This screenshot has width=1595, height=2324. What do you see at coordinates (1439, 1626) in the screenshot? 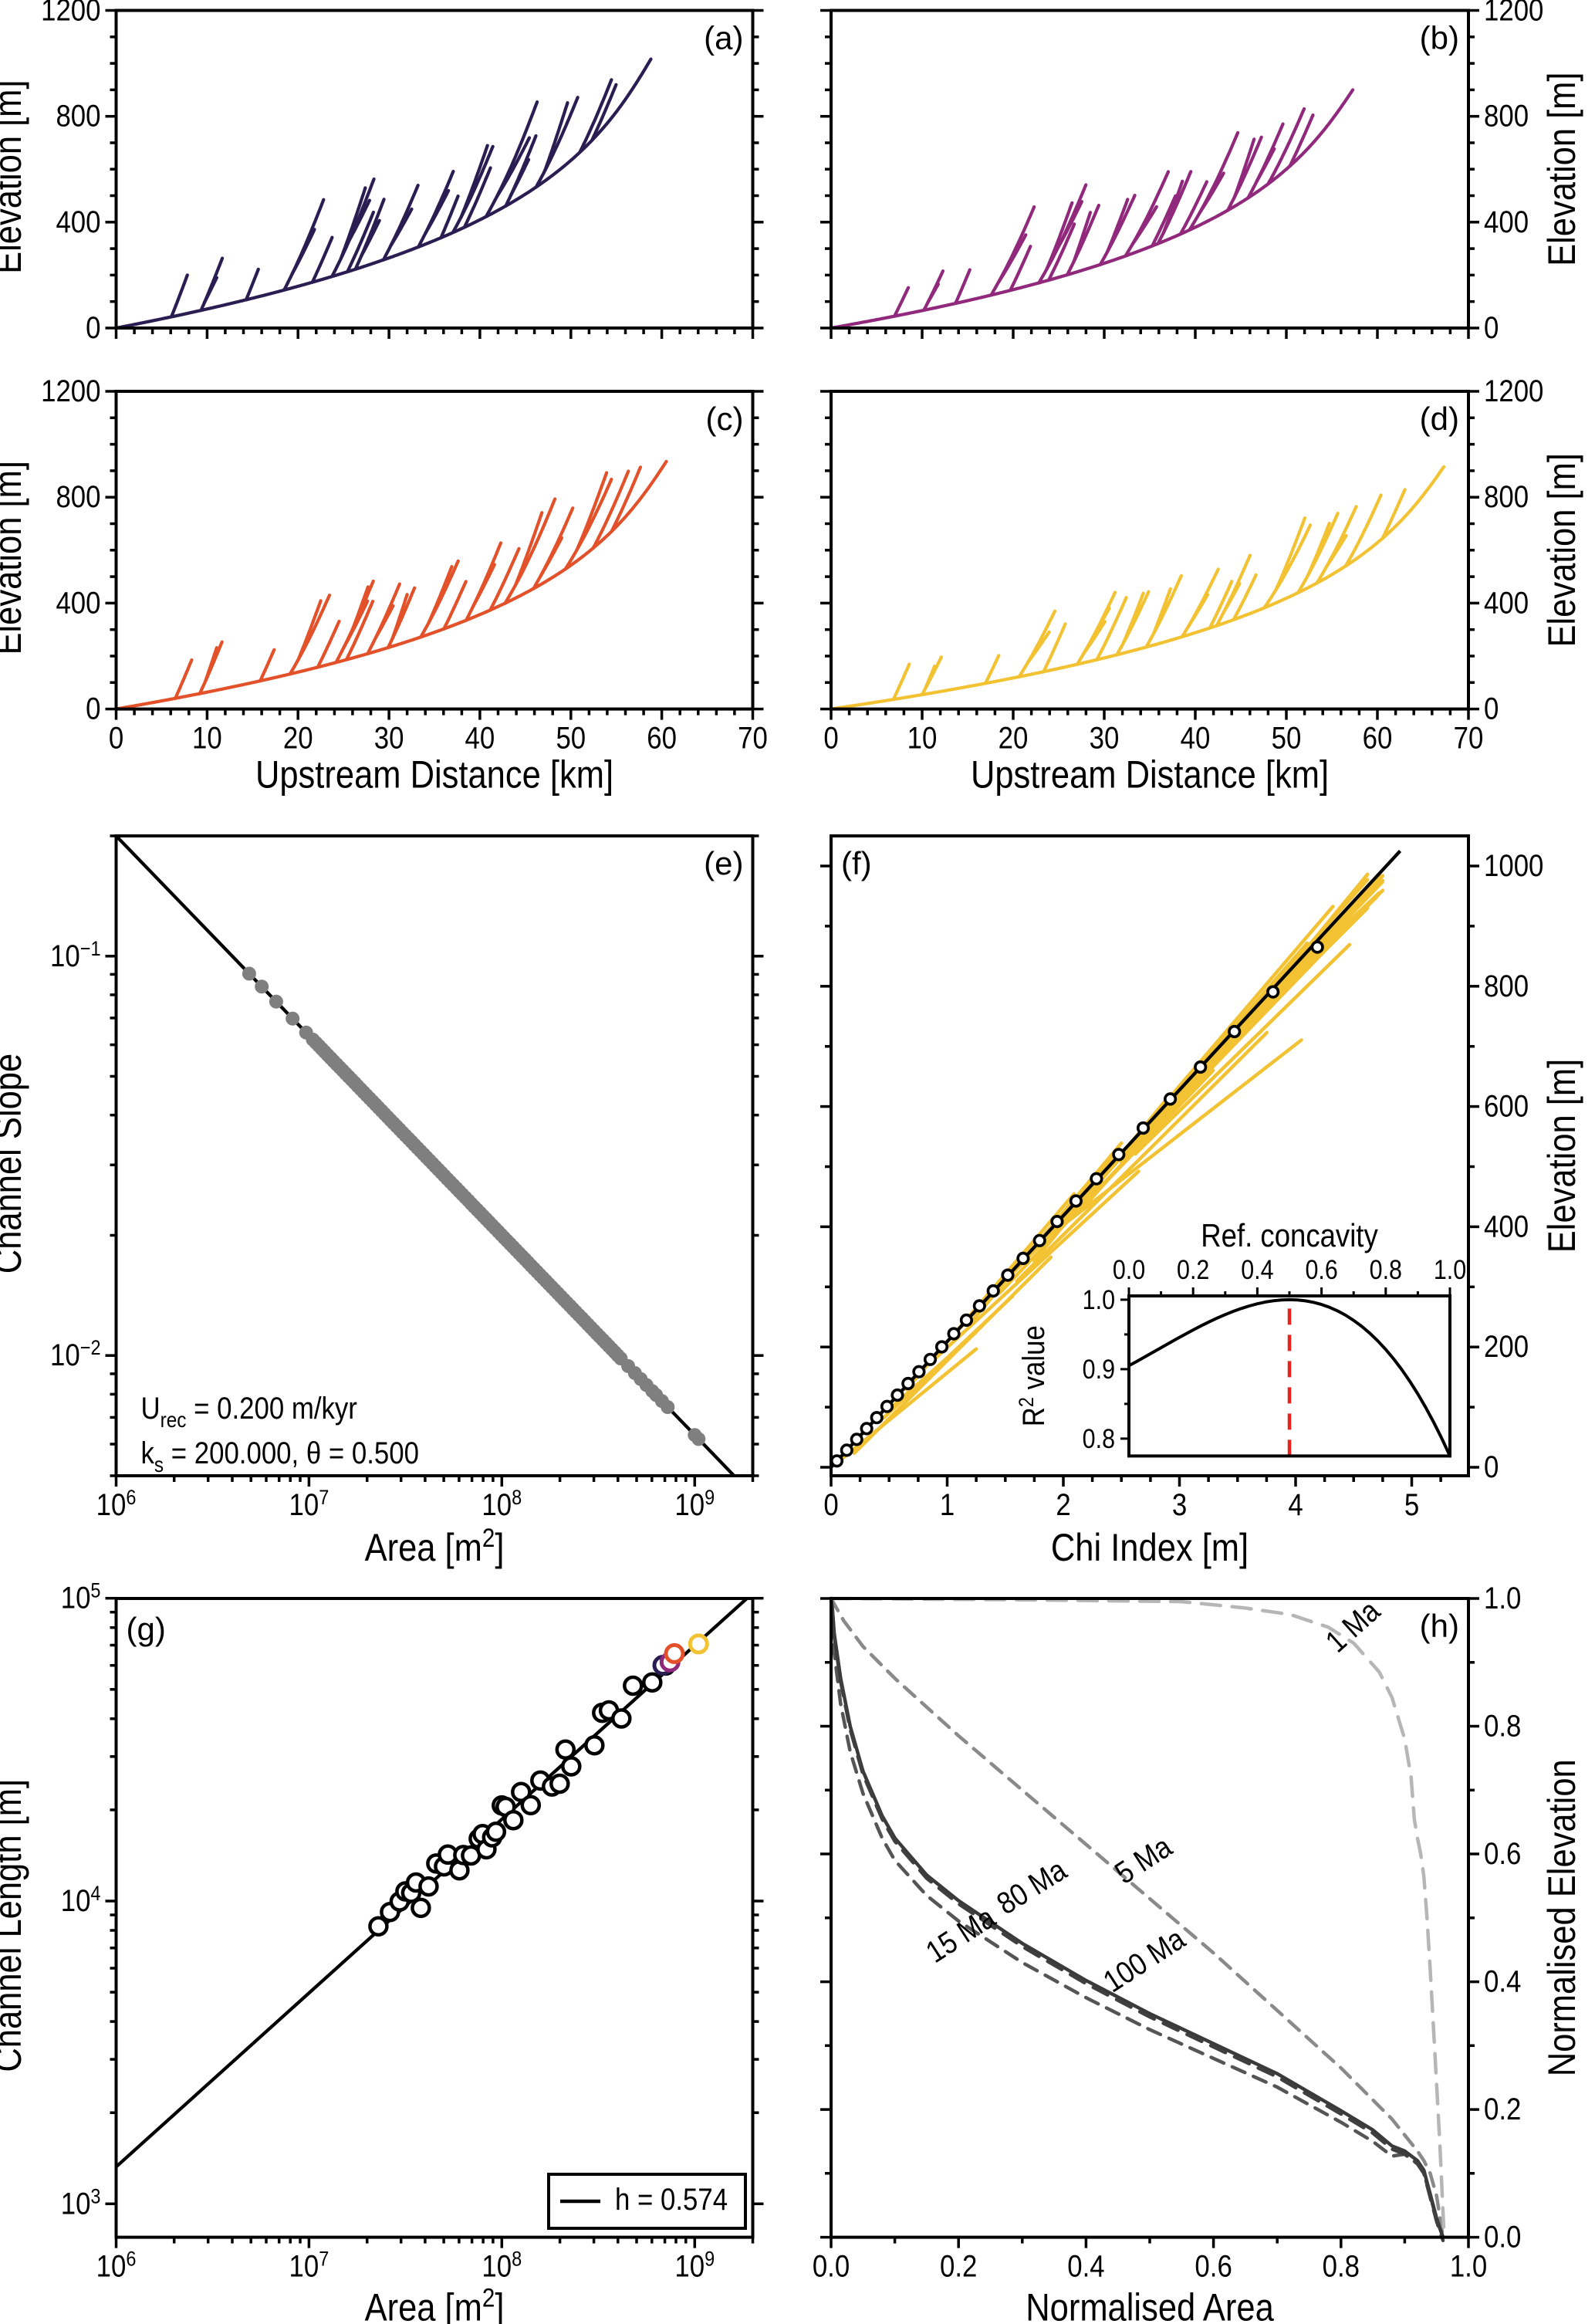
I see `svg-text: (h)` at bounding box center [1439, 1626].